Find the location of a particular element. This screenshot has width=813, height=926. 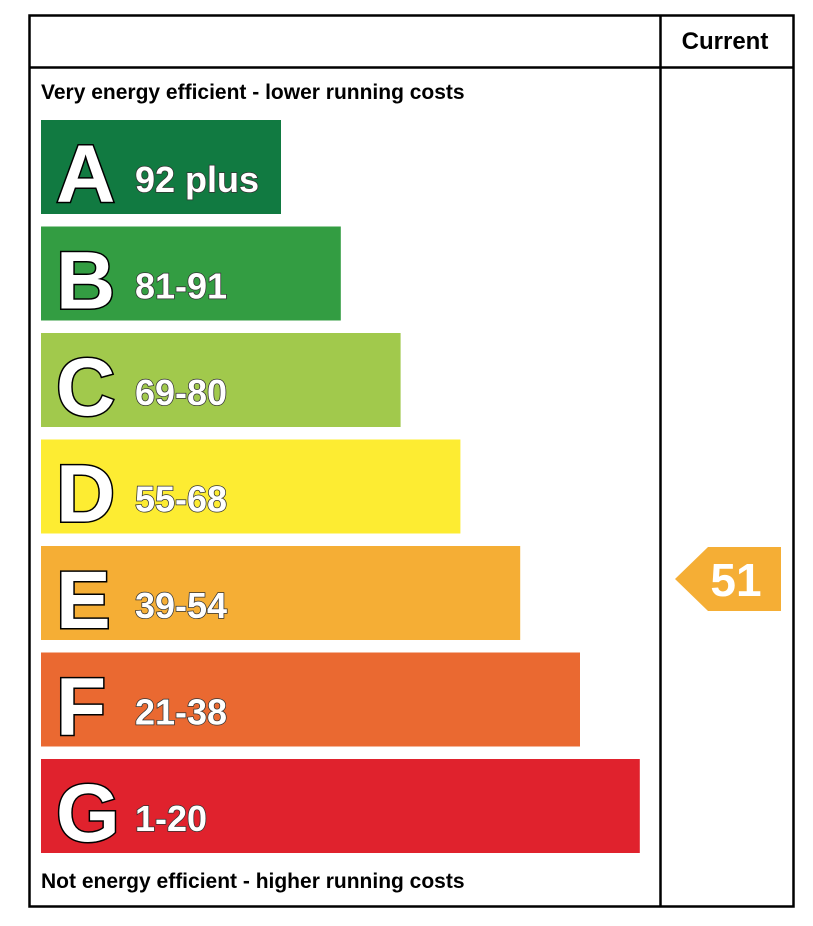

band-letter: D is located at coordinates (85, 494).